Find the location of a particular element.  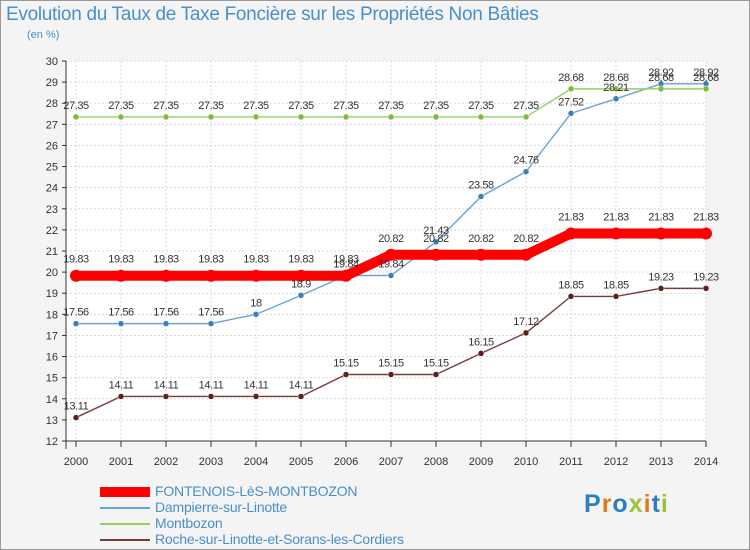

data-label: 28.92 is located at coordinates (661, 73).